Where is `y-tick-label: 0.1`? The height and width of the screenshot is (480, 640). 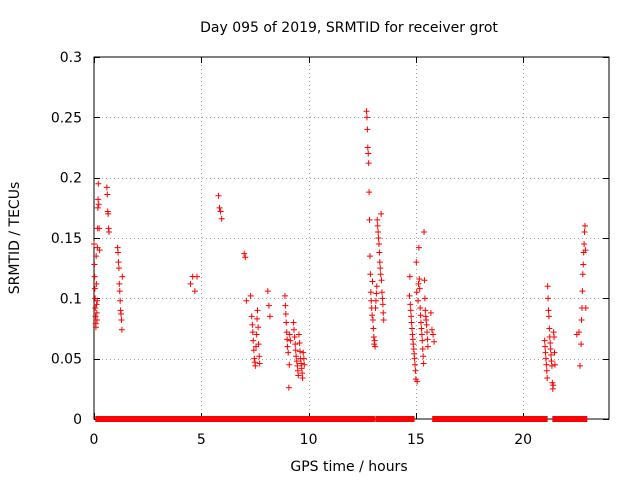 y-tick-label: 0.1 is located at coordinates (71, 299).